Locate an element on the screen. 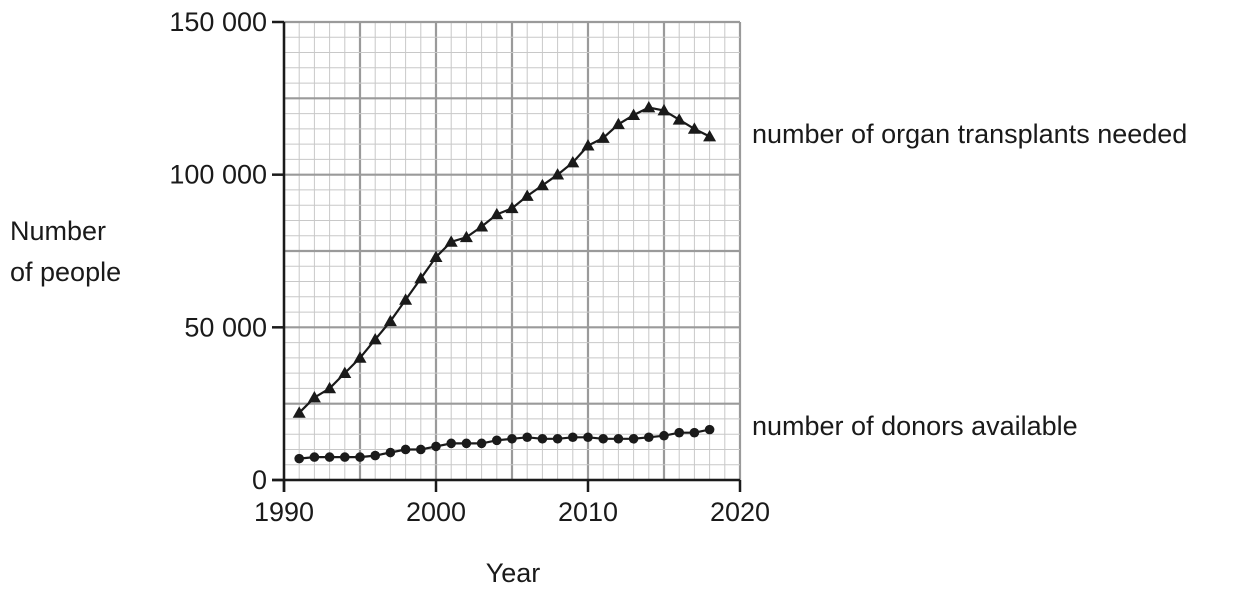  y-tick-label: 50 000 is located at coordinates (225, 327).